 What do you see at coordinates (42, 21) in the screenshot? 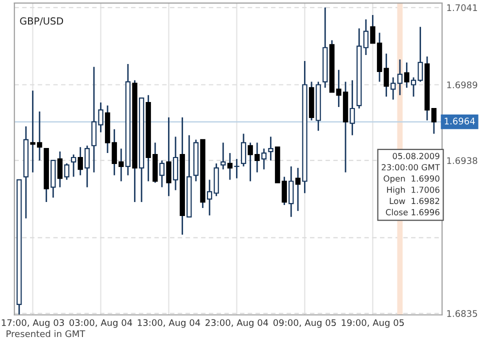
I see `text: GBP/USD` at bounding box center [42, 21].